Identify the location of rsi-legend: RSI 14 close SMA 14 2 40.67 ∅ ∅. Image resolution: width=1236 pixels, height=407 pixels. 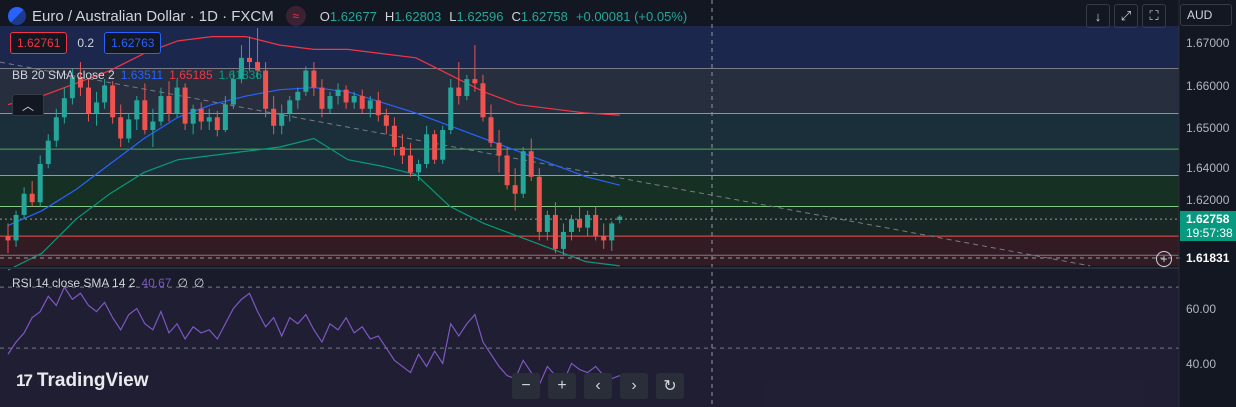
(108, 283).